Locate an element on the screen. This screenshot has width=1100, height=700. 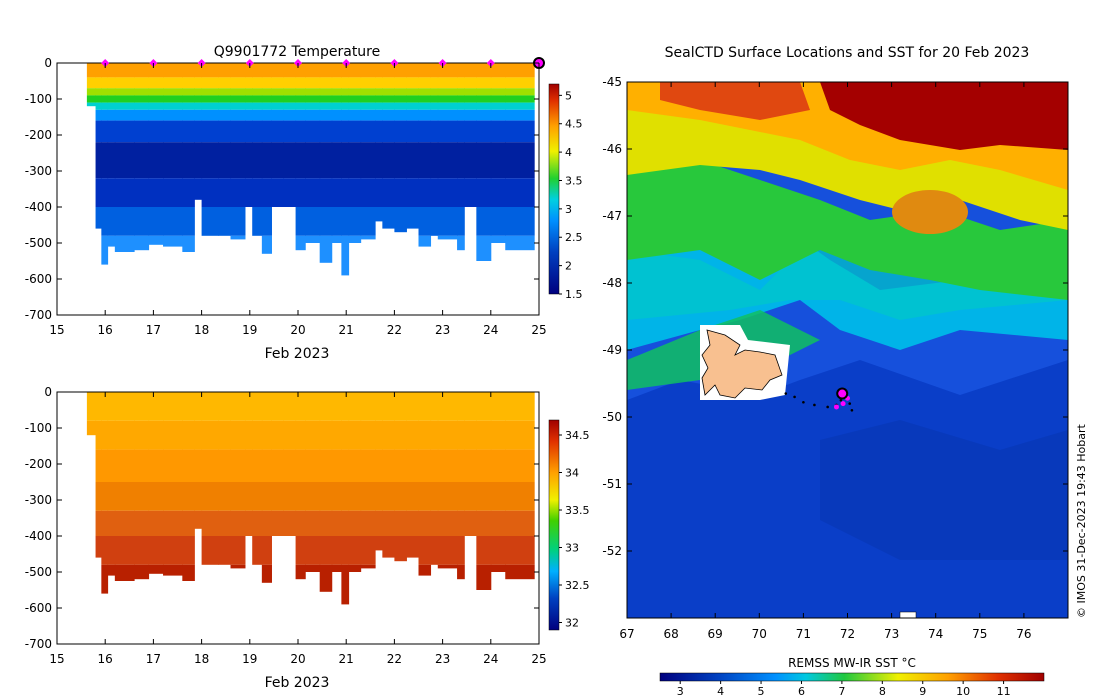
colorbar-tick-label: 32 is located at coordinates (572, 623).